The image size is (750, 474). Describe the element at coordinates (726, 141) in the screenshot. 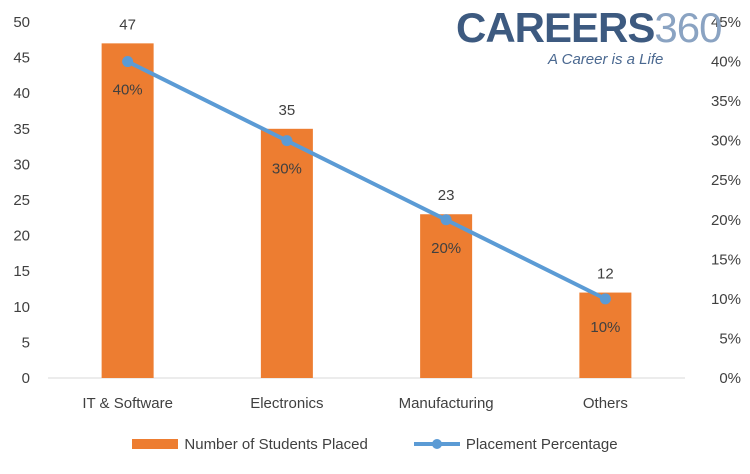

I see `y-right-tick-label: 30%` at that location.